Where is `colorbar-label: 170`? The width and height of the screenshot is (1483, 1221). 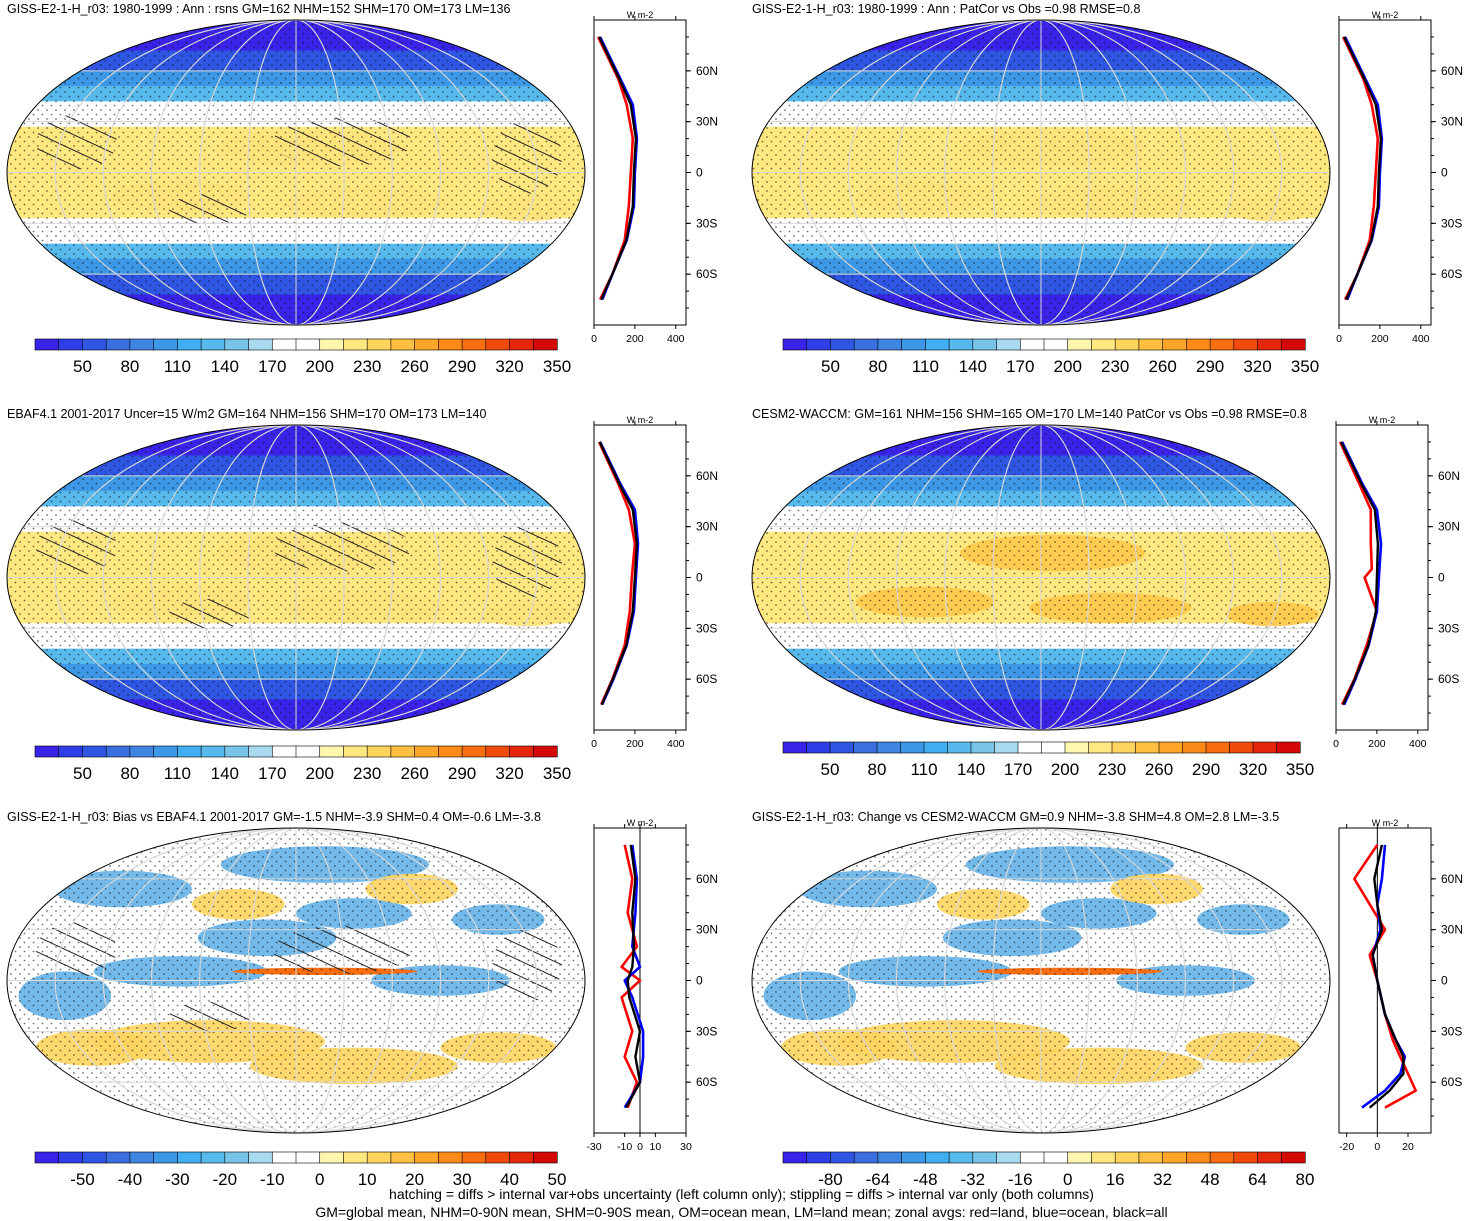
colorbar-label: 170 is located at coordinates (1018, 769).